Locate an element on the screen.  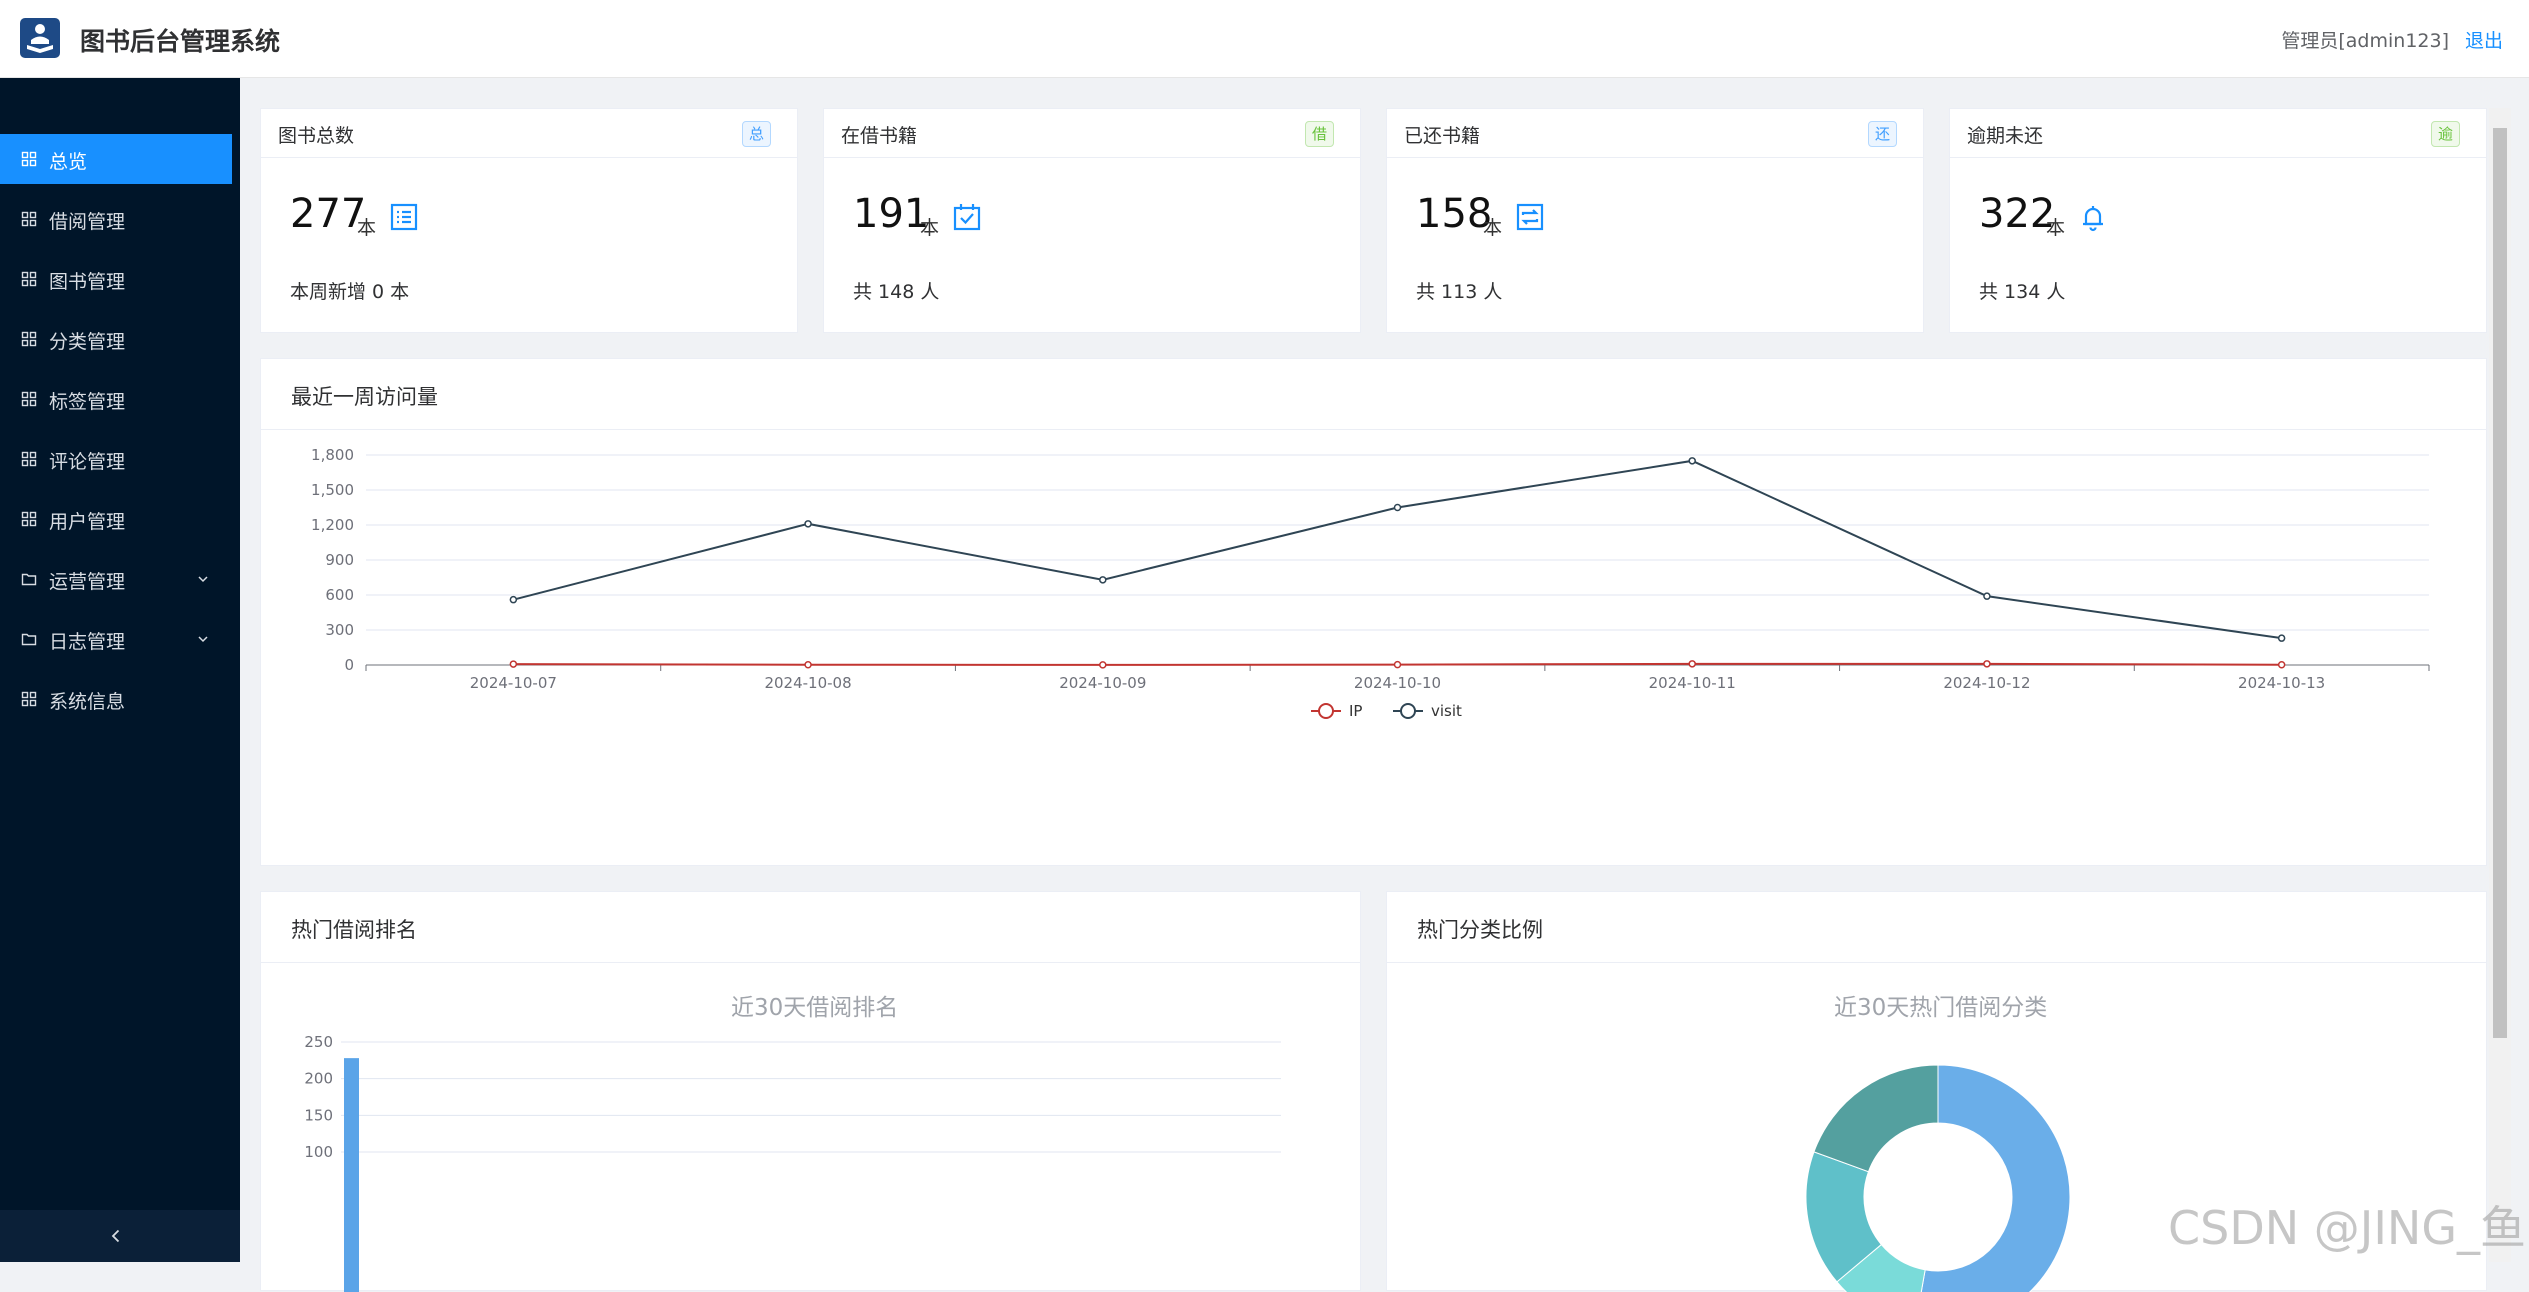
sidebar-item-categories: 分类管理 is located at coordinates (120, 339).